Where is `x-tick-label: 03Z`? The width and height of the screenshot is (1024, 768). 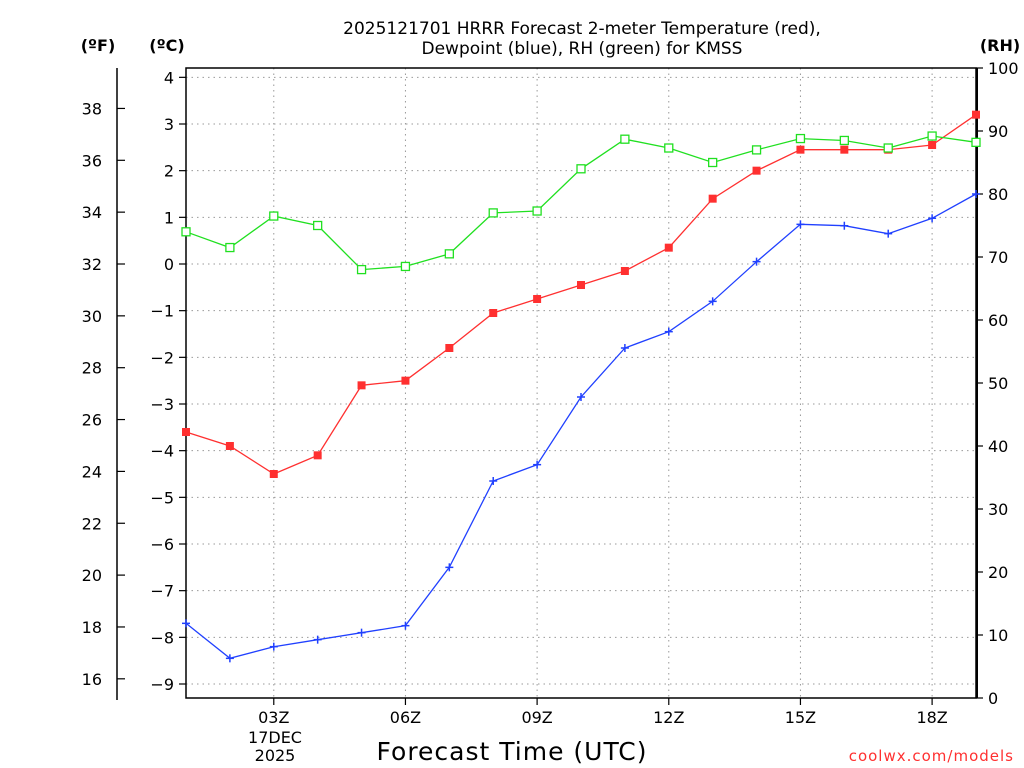
x-tick-label: 03Z is located at coordinates (273, 717).